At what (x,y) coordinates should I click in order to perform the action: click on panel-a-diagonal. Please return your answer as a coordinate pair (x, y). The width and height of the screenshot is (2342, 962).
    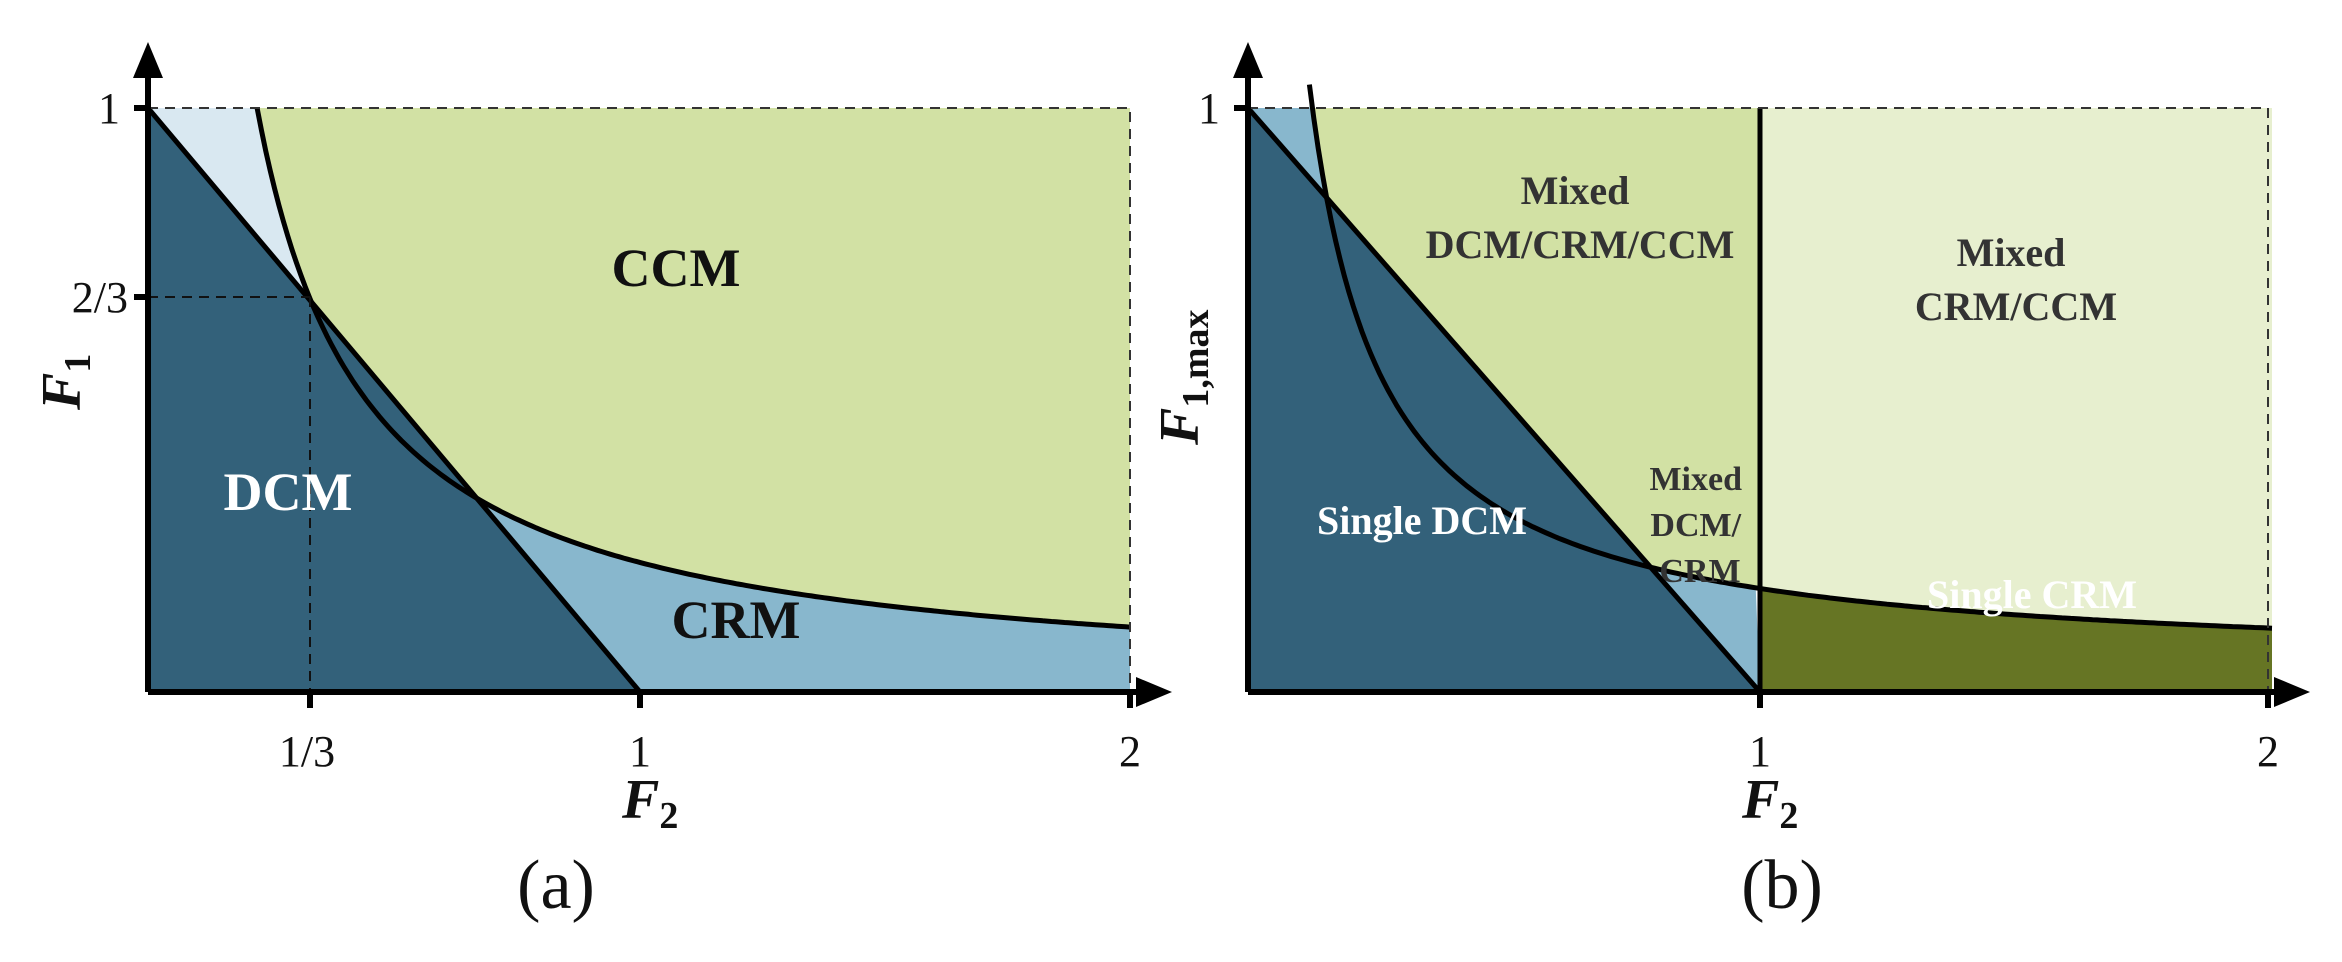
    Looking at the image, I should click on (394, 400).